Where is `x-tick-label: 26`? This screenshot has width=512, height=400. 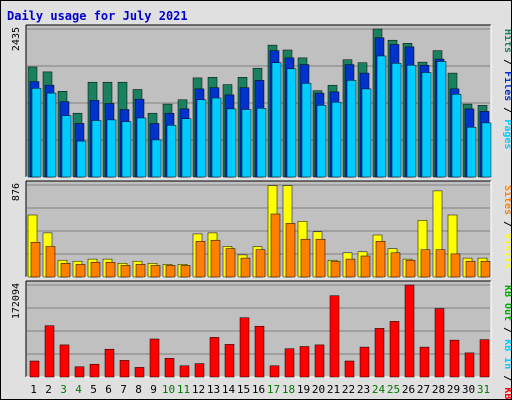
x-tick-label: 26 is located at coordinates (408, 389).